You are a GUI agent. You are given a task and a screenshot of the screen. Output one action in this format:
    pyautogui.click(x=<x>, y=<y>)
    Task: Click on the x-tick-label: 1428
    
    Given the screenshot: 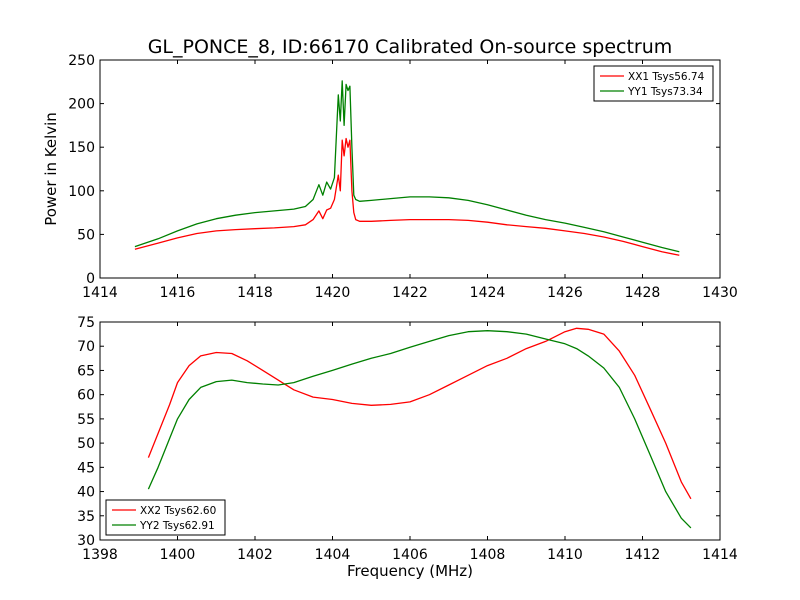 What is the action you would take?
    pyautogui.click(x=643, y=293)
    